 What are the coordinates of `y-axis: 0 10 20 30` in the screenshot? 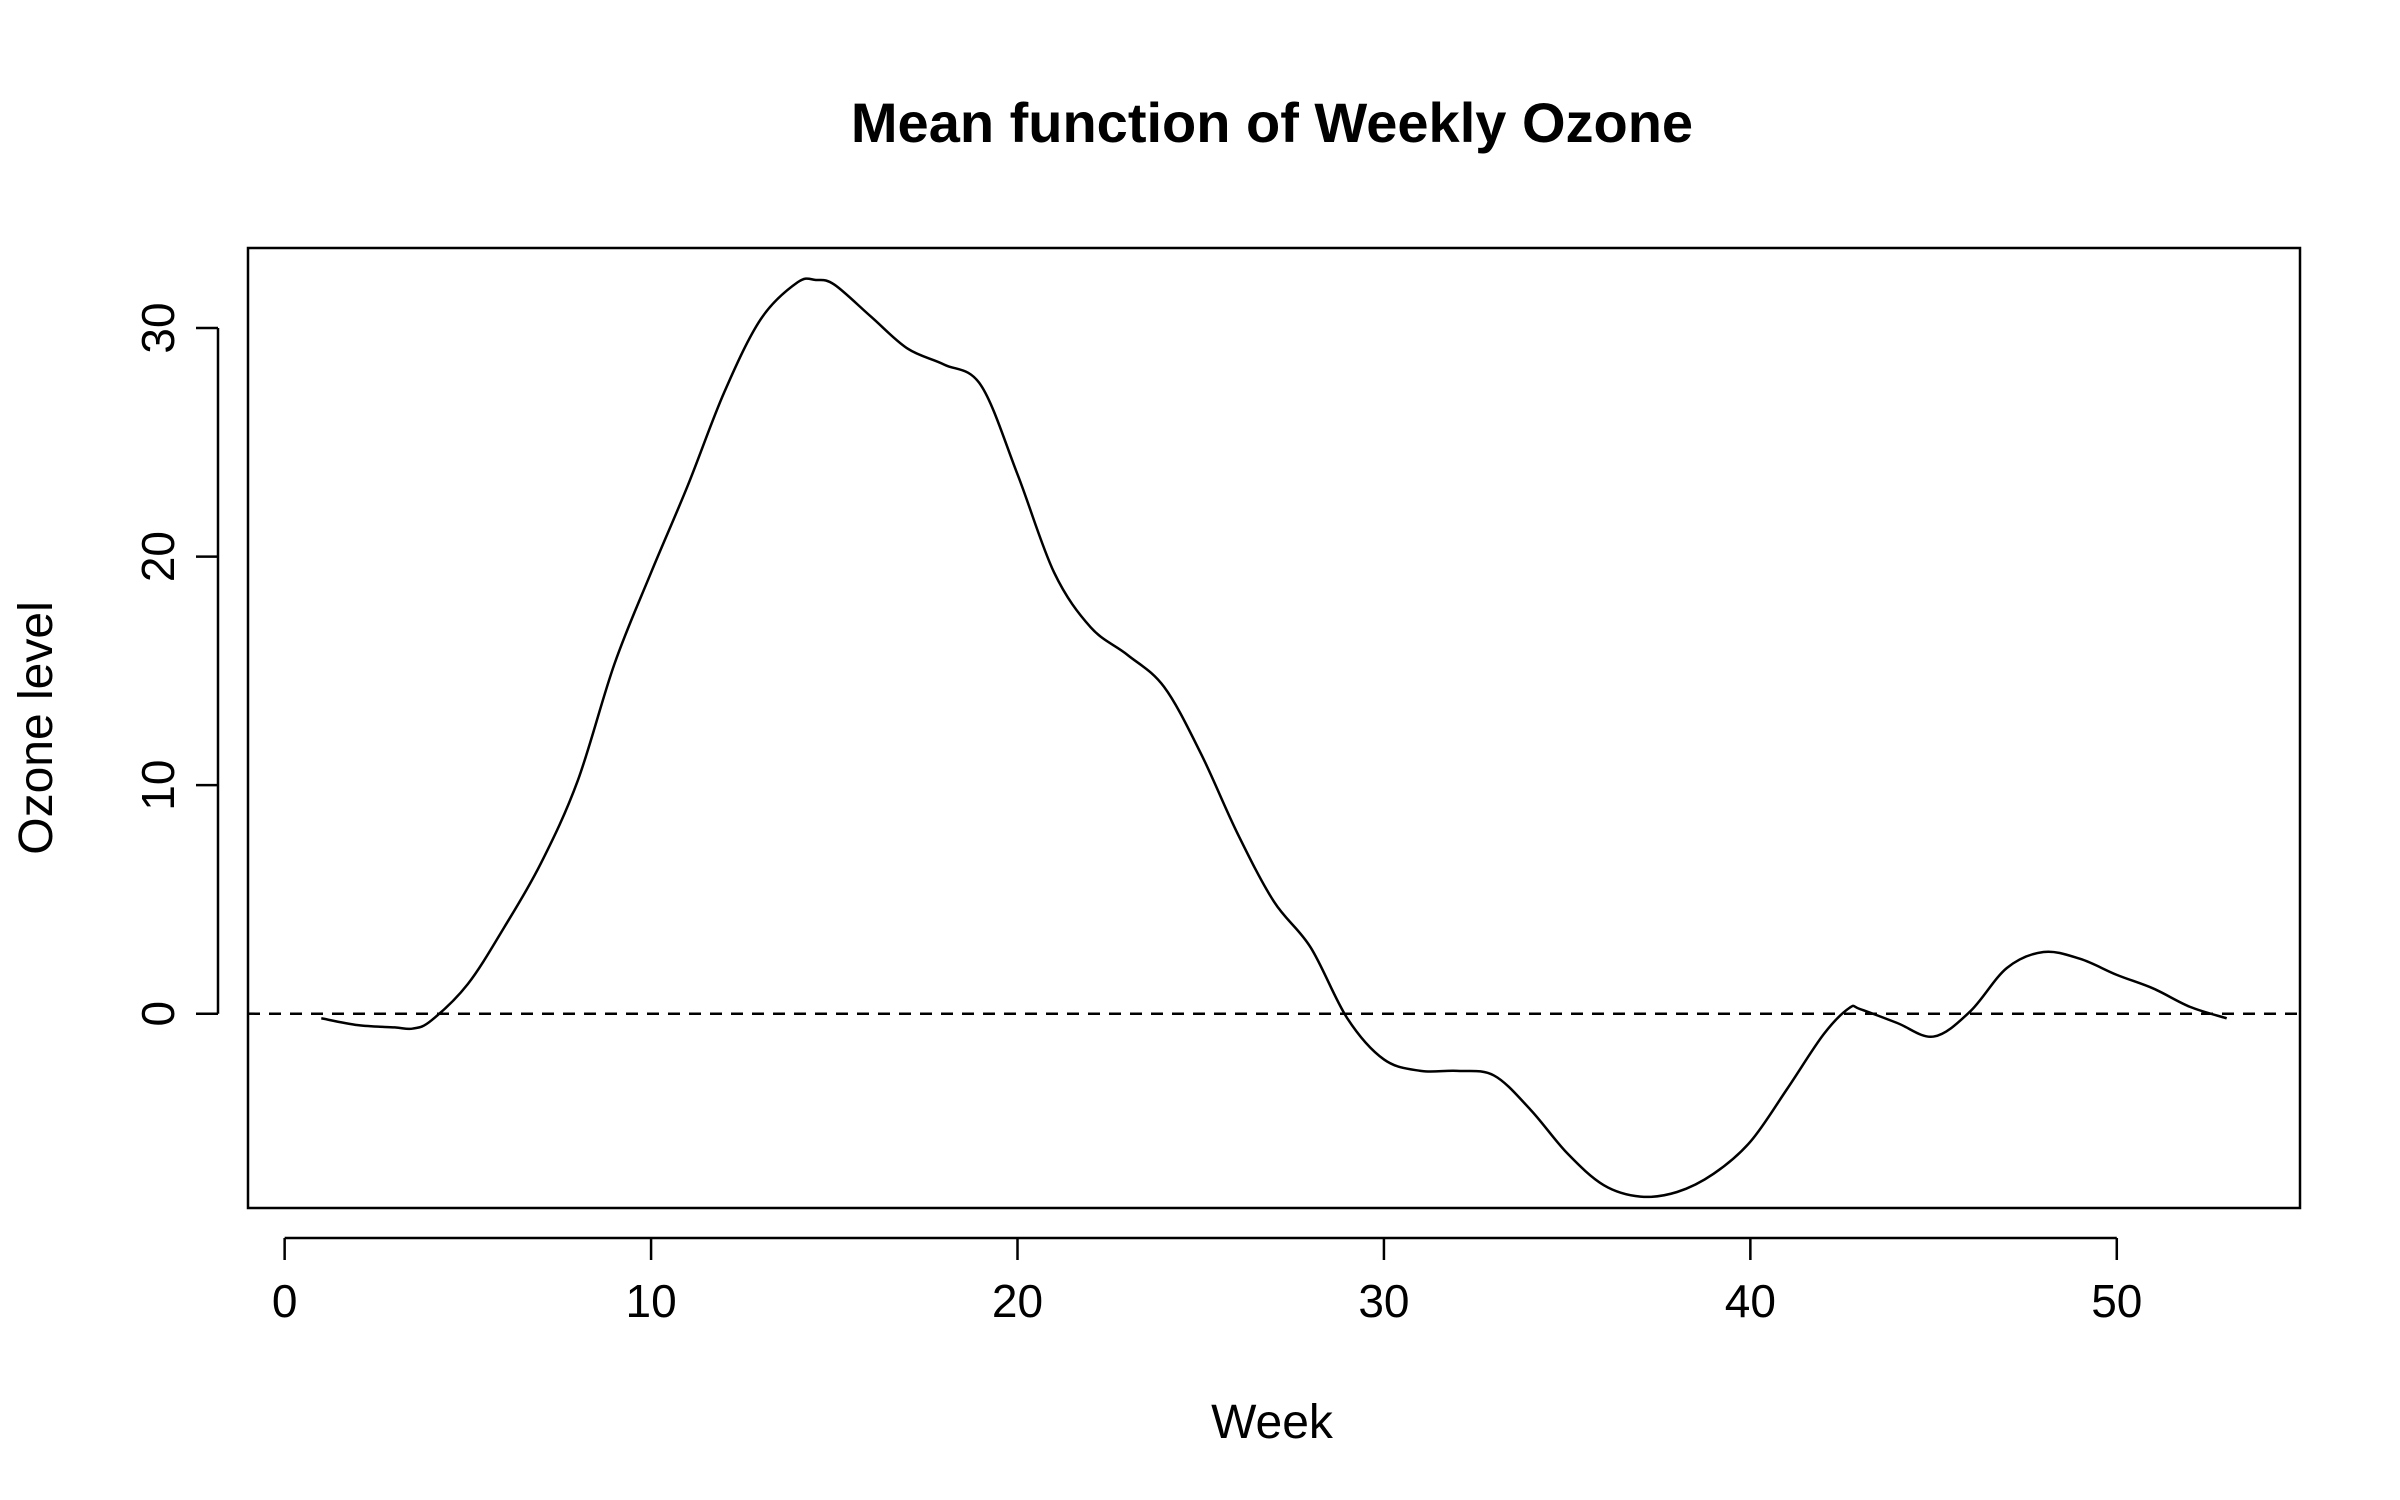 It's located at (176, 664).